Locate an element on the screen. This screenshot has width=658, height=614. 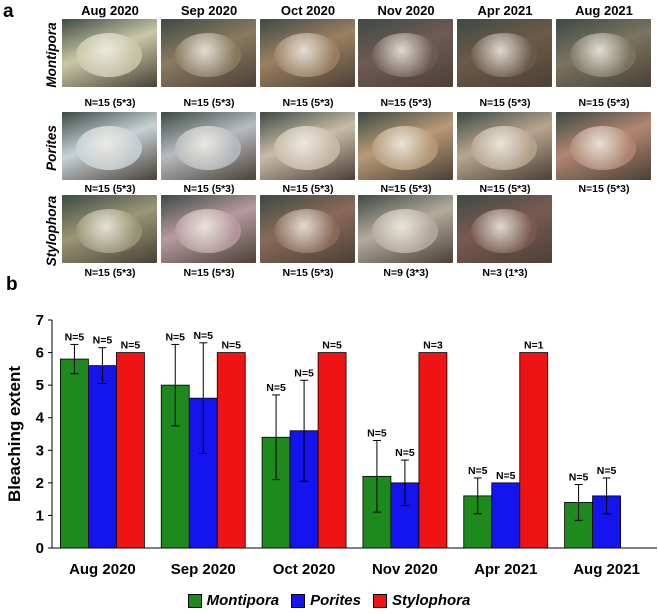
panel-b-label: b is located at coordinates (12, 284).